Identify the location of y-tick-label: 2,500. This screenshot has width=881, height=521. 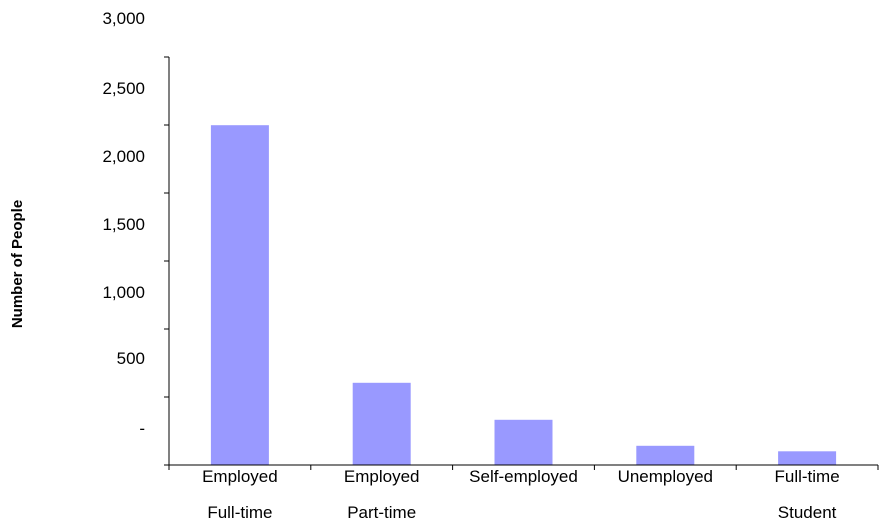
(123, 88).